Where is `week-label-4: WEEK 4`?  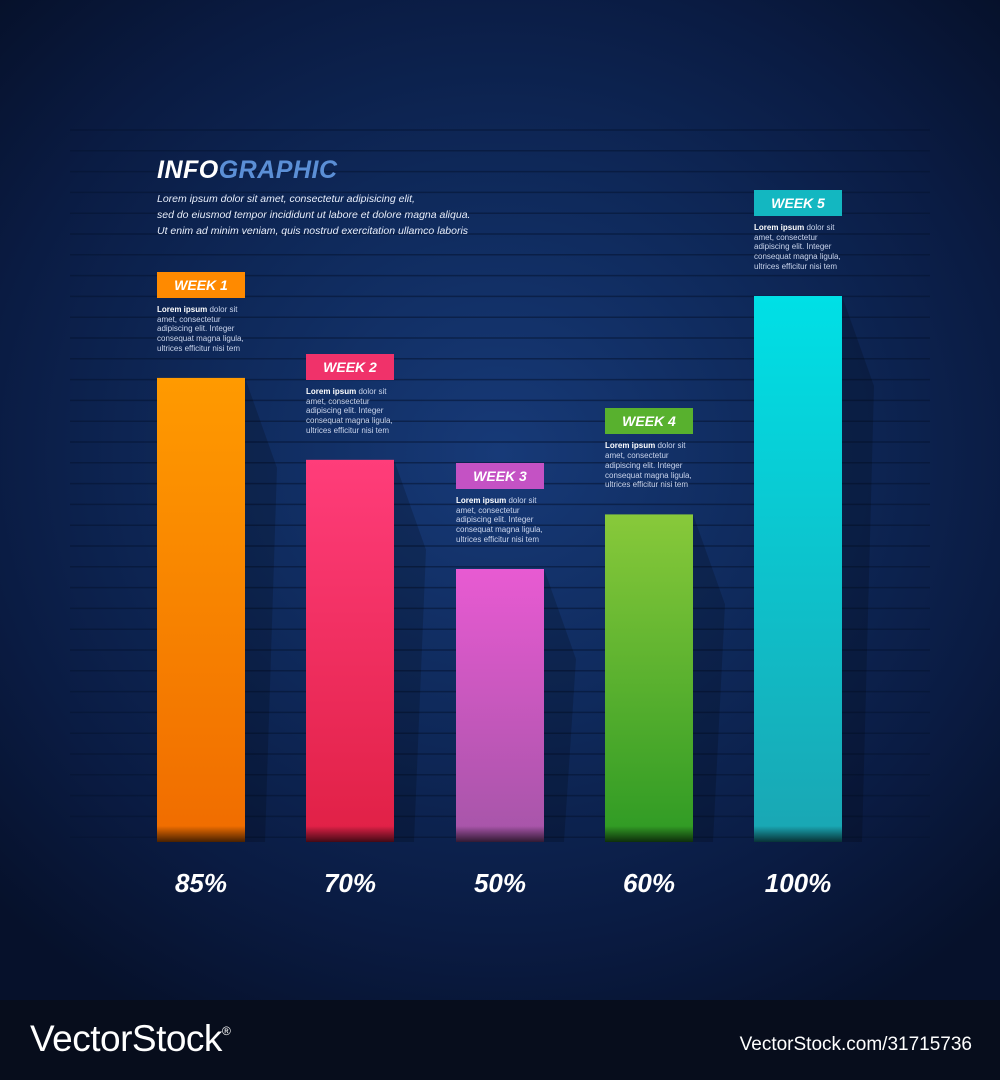
week-label-4: WEEK 4 is located at coordinates (649, 421).